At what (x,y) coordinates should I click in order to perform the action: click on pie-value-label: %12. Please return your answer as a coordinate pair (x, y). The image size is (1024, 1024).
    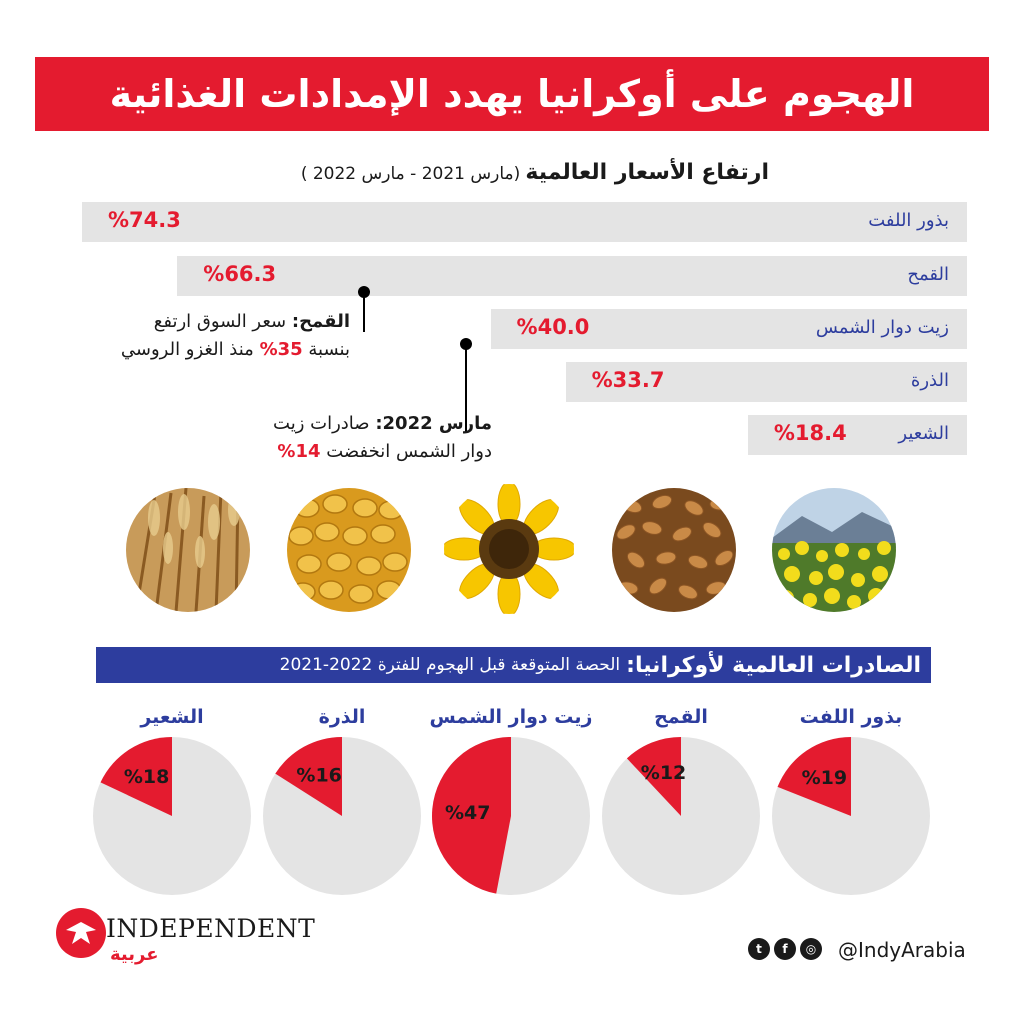
    Looking at the image, I should click on (663, 773).